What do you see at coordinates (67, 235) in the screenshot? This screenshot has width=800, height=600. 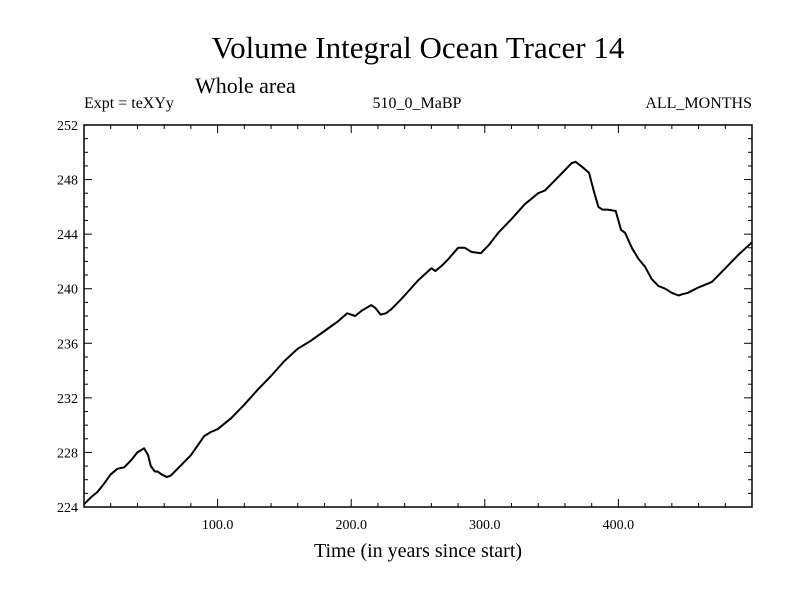 I see `y-tick-label: 244` at bounding box center [67, 235].